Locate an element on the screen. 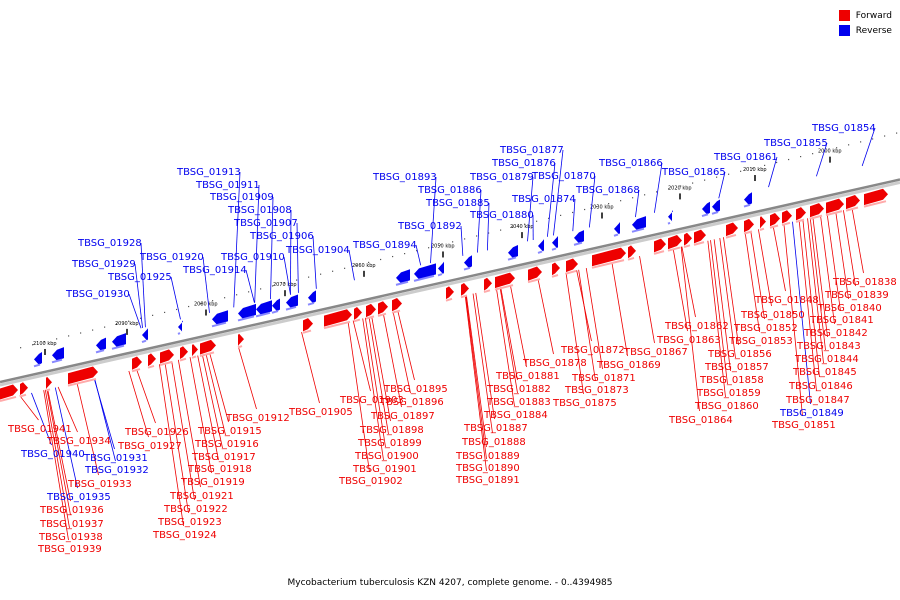 The image size is (900, 600). gene-label-tbsg-01903: TBSG_01903 is located at coordinates (371, 400).